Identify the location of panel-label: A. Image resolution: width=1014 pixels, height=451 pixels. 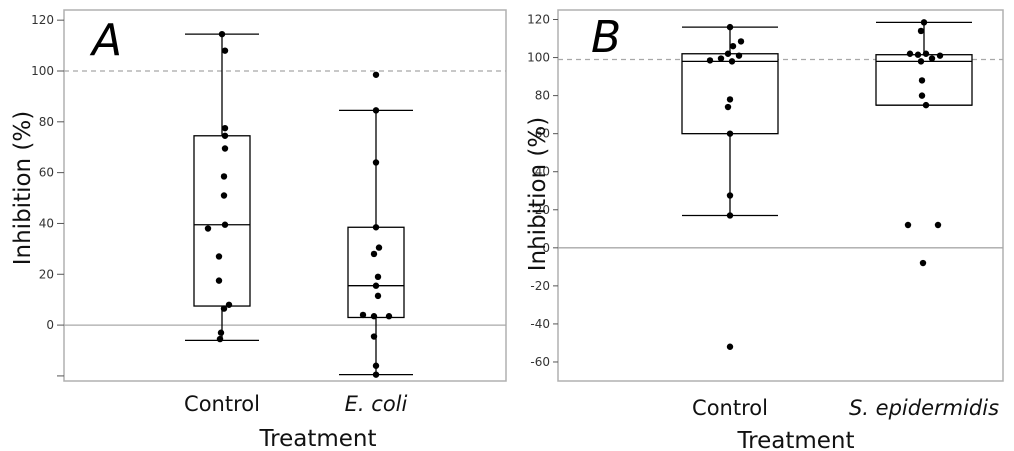
(105, 40).